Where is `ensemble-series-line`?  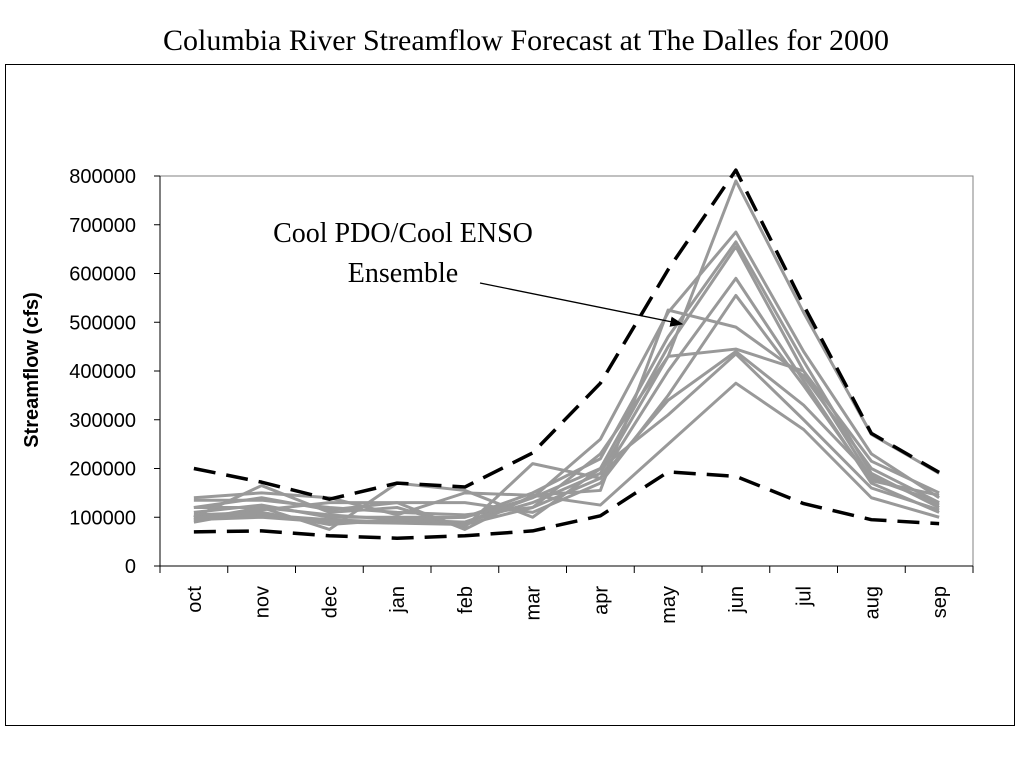
ensemble-series-line is located at coordinates (566, 456).